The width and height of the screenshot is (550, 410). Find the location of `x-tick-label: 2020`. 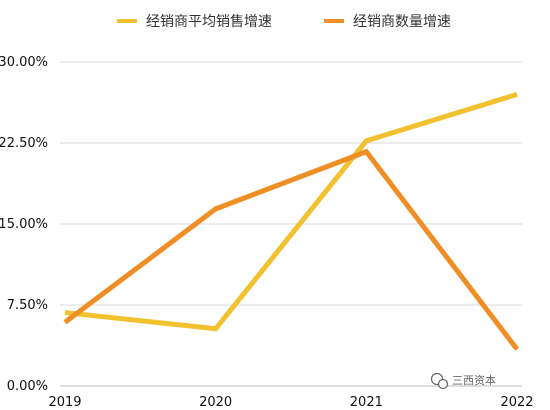

x-tick-label: 2020 is located at coordinates (215, 402).